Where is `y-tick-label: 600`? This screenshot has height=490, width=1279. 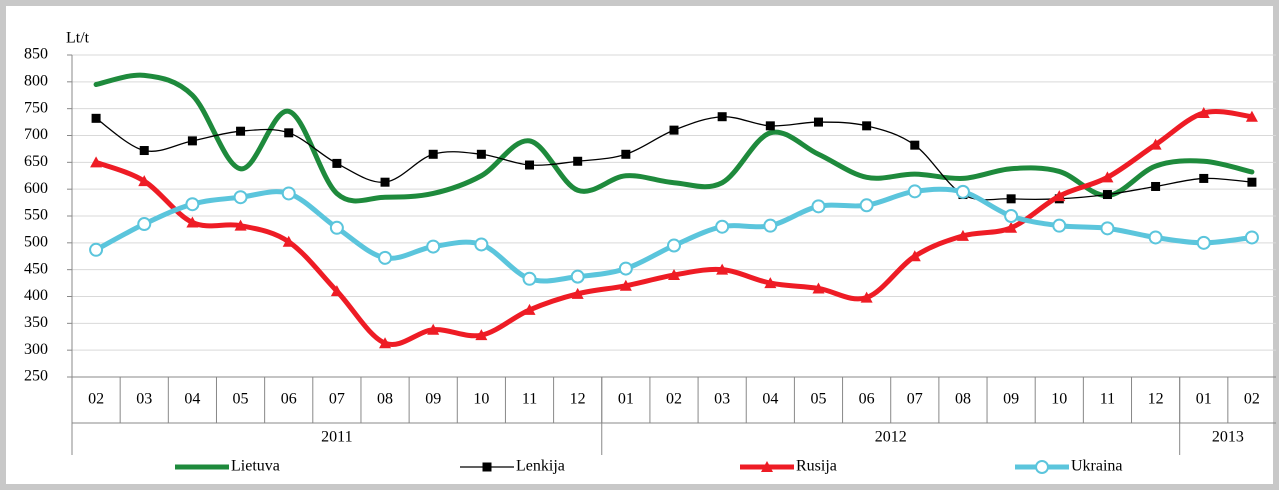 y-tick-label: 600 is located at coordinates (36, 188).